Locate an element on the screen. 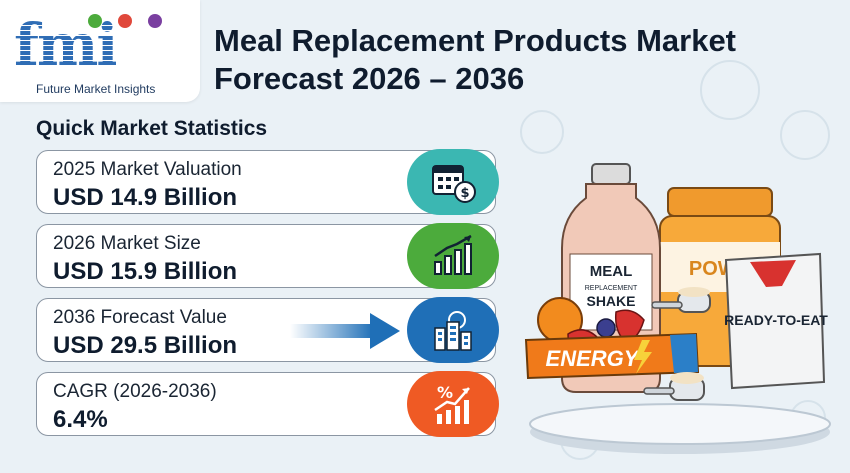 The height and width of the screenshot is (473, 850). stat-card-market-valuation: 2025 Market Valuation USD 14.9 Billion $ is located at coordinates (267, 182).